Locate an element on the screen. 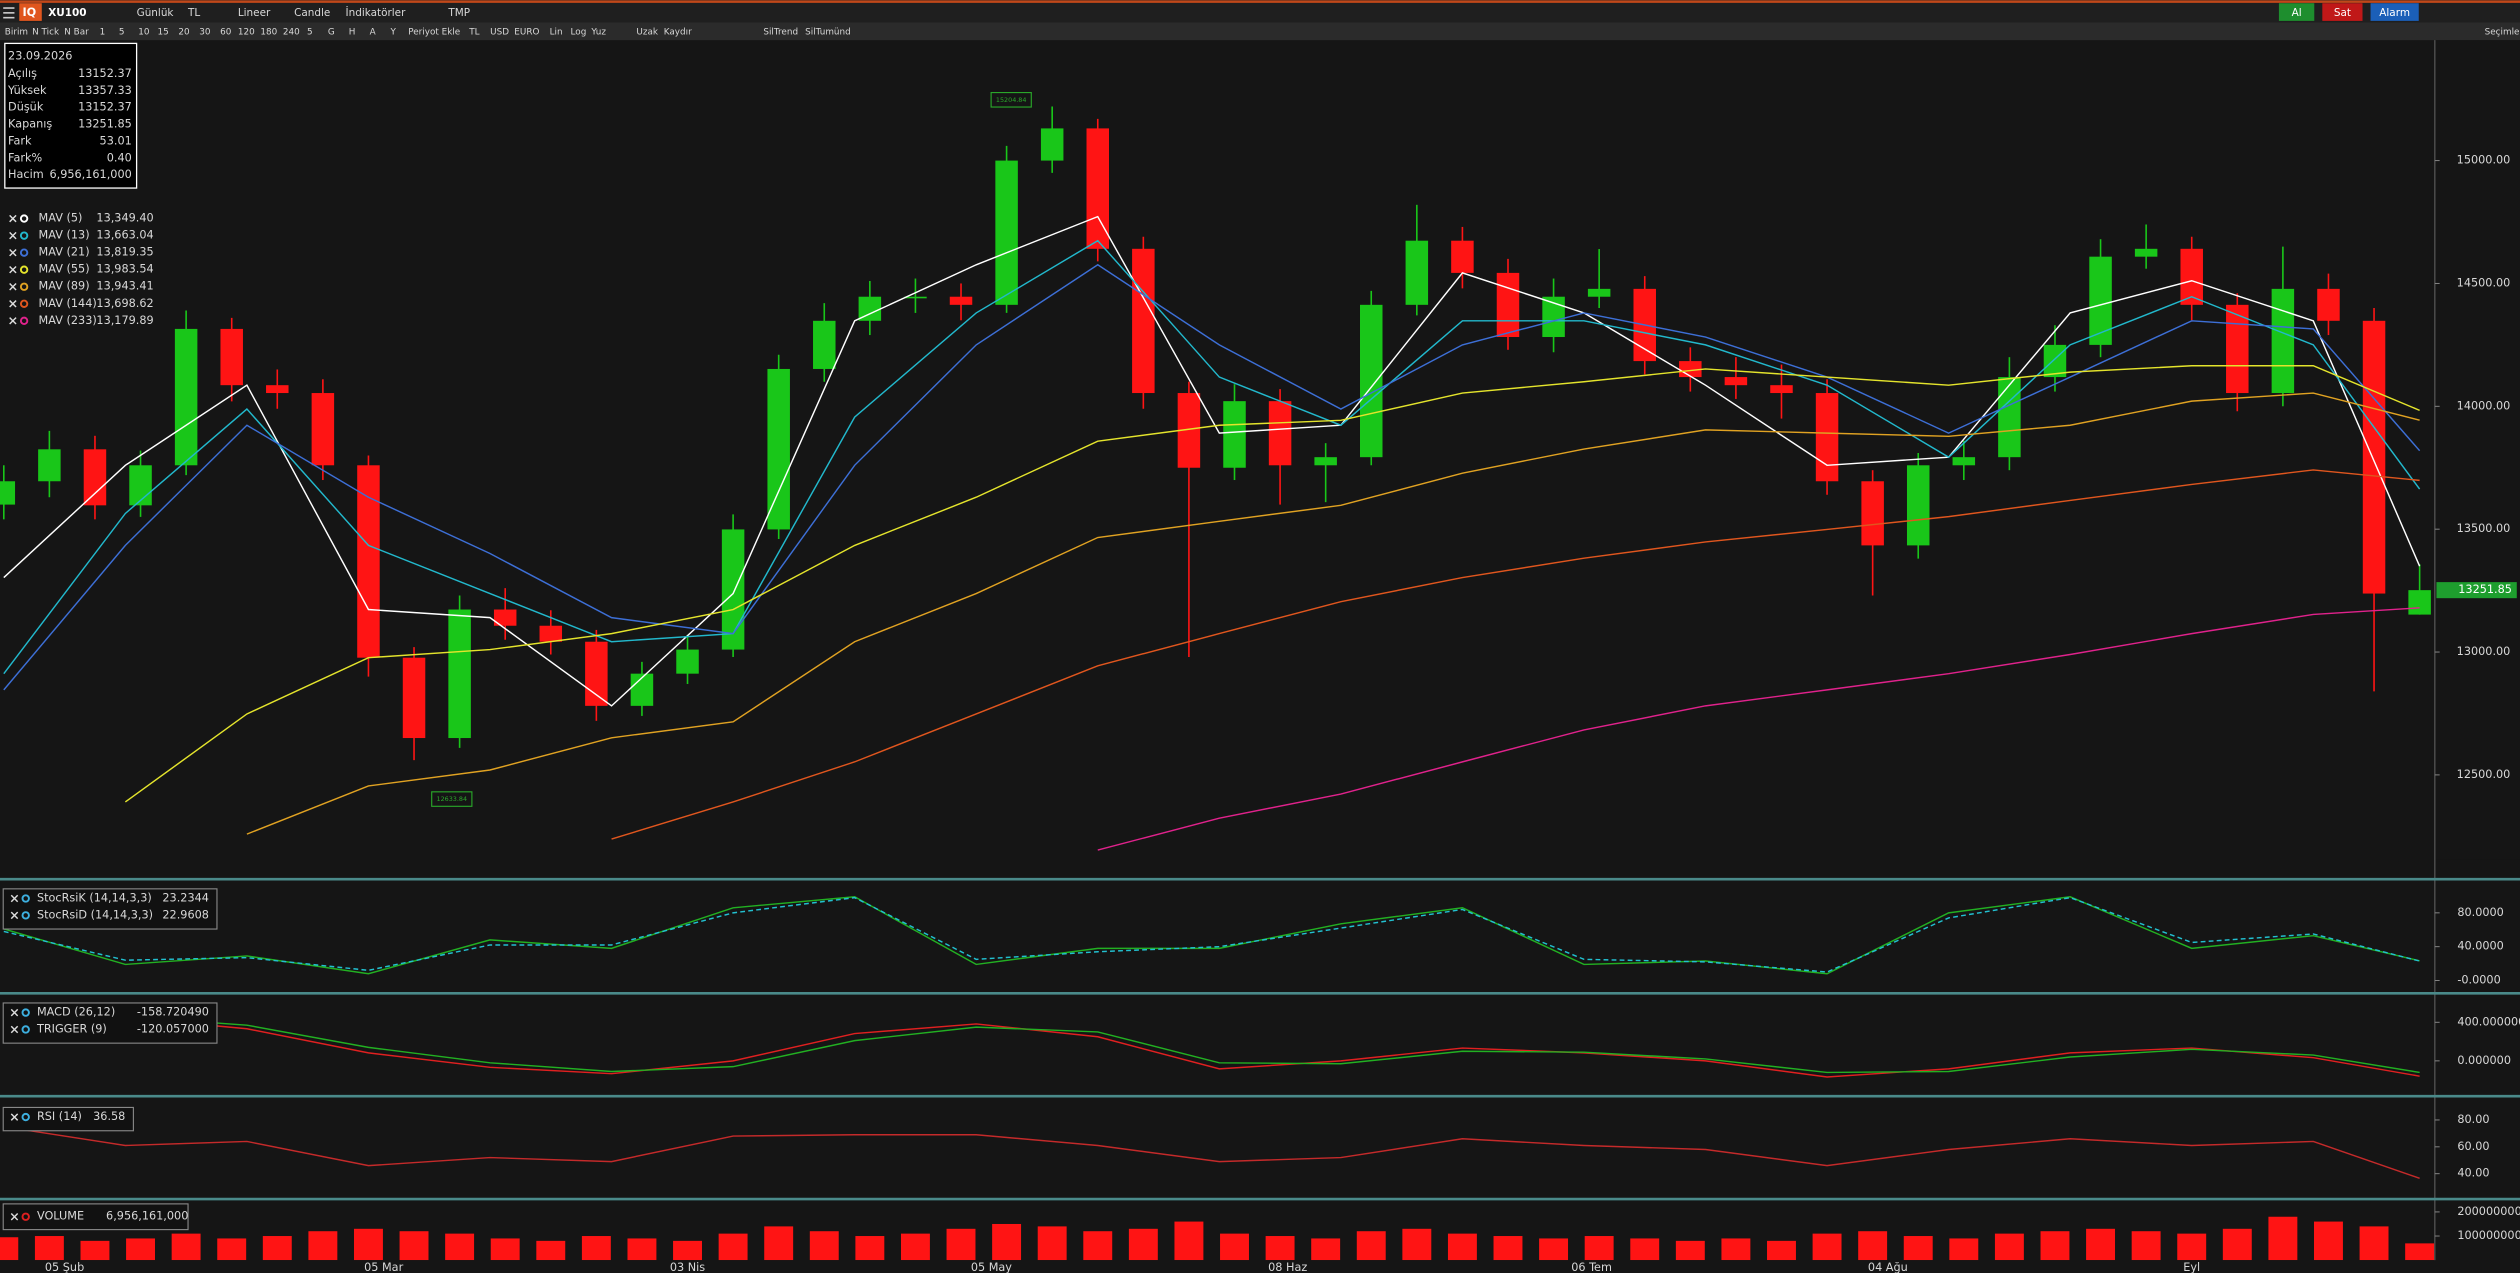 The height and width of the screenshot is (1273, 2520). last-price-label: 13251.85 is located at coordinates (2485, 589).